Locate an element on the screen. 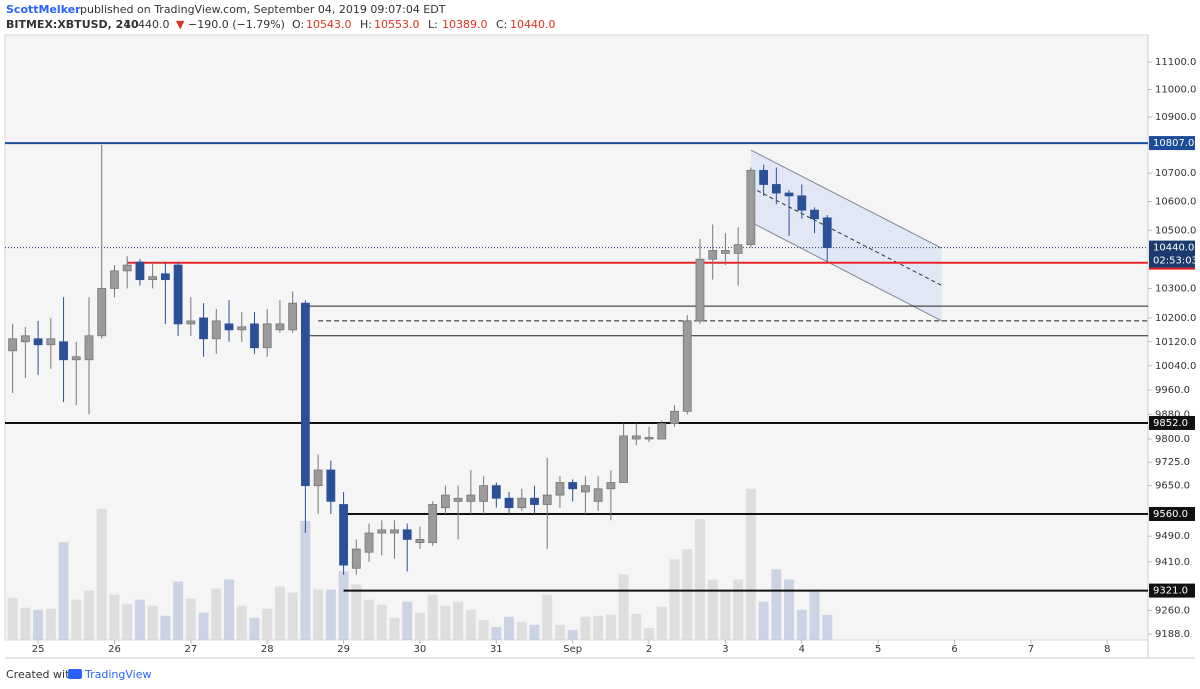  x-tick-label: 26 is located at coordinates (114, 649).